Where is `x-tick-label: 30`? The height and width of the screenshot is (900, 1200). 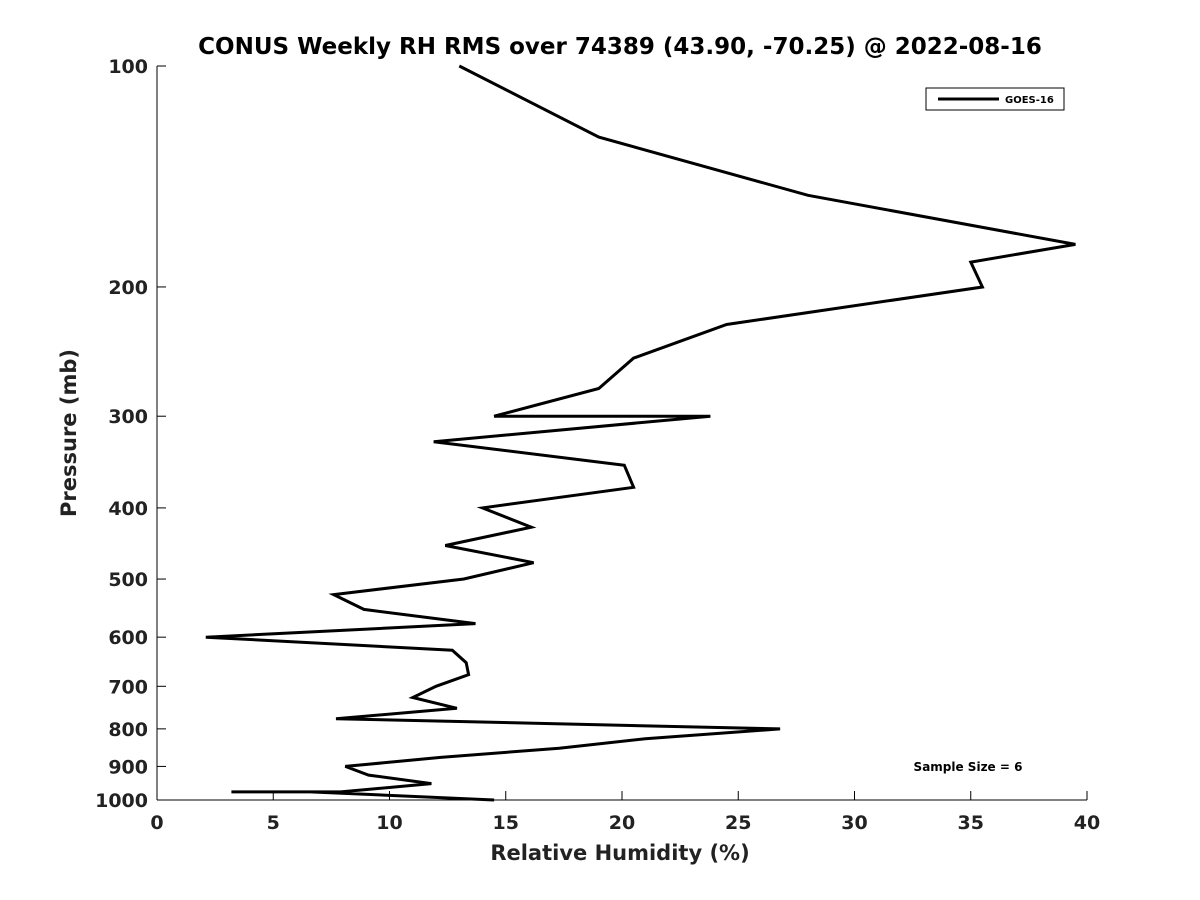
x-tick-label: 30 is located at coordinates (854, 823).